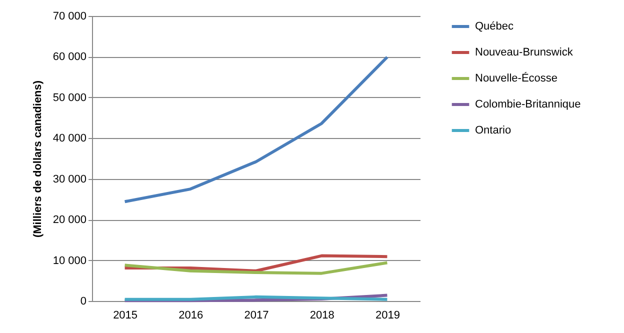 This screenshot has width=624, height=333. I want to click on y-tick-label: 20 000, so click(69, 220).